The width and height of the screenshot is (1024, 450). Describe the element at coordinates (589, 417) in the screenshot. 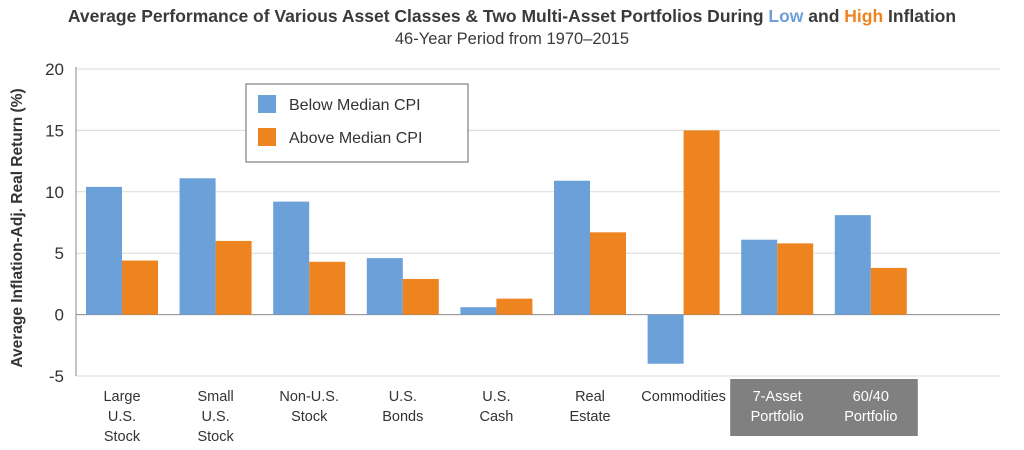

I see `x-category-label: Estate` at that location.